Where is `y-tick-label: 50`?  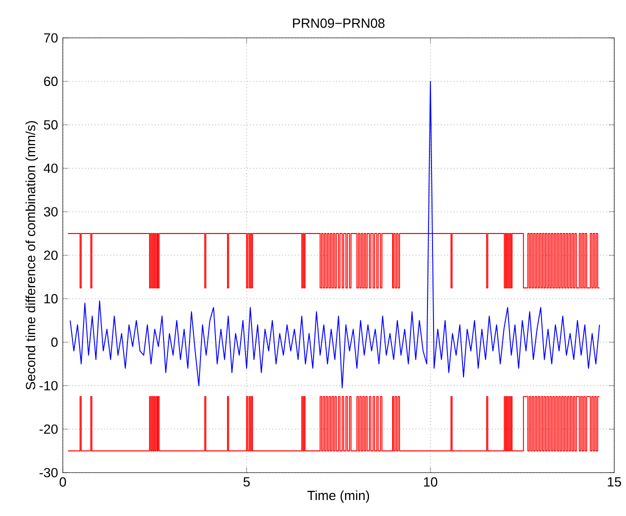 y-tick-label: 50 is located at coordinates (51, 125).